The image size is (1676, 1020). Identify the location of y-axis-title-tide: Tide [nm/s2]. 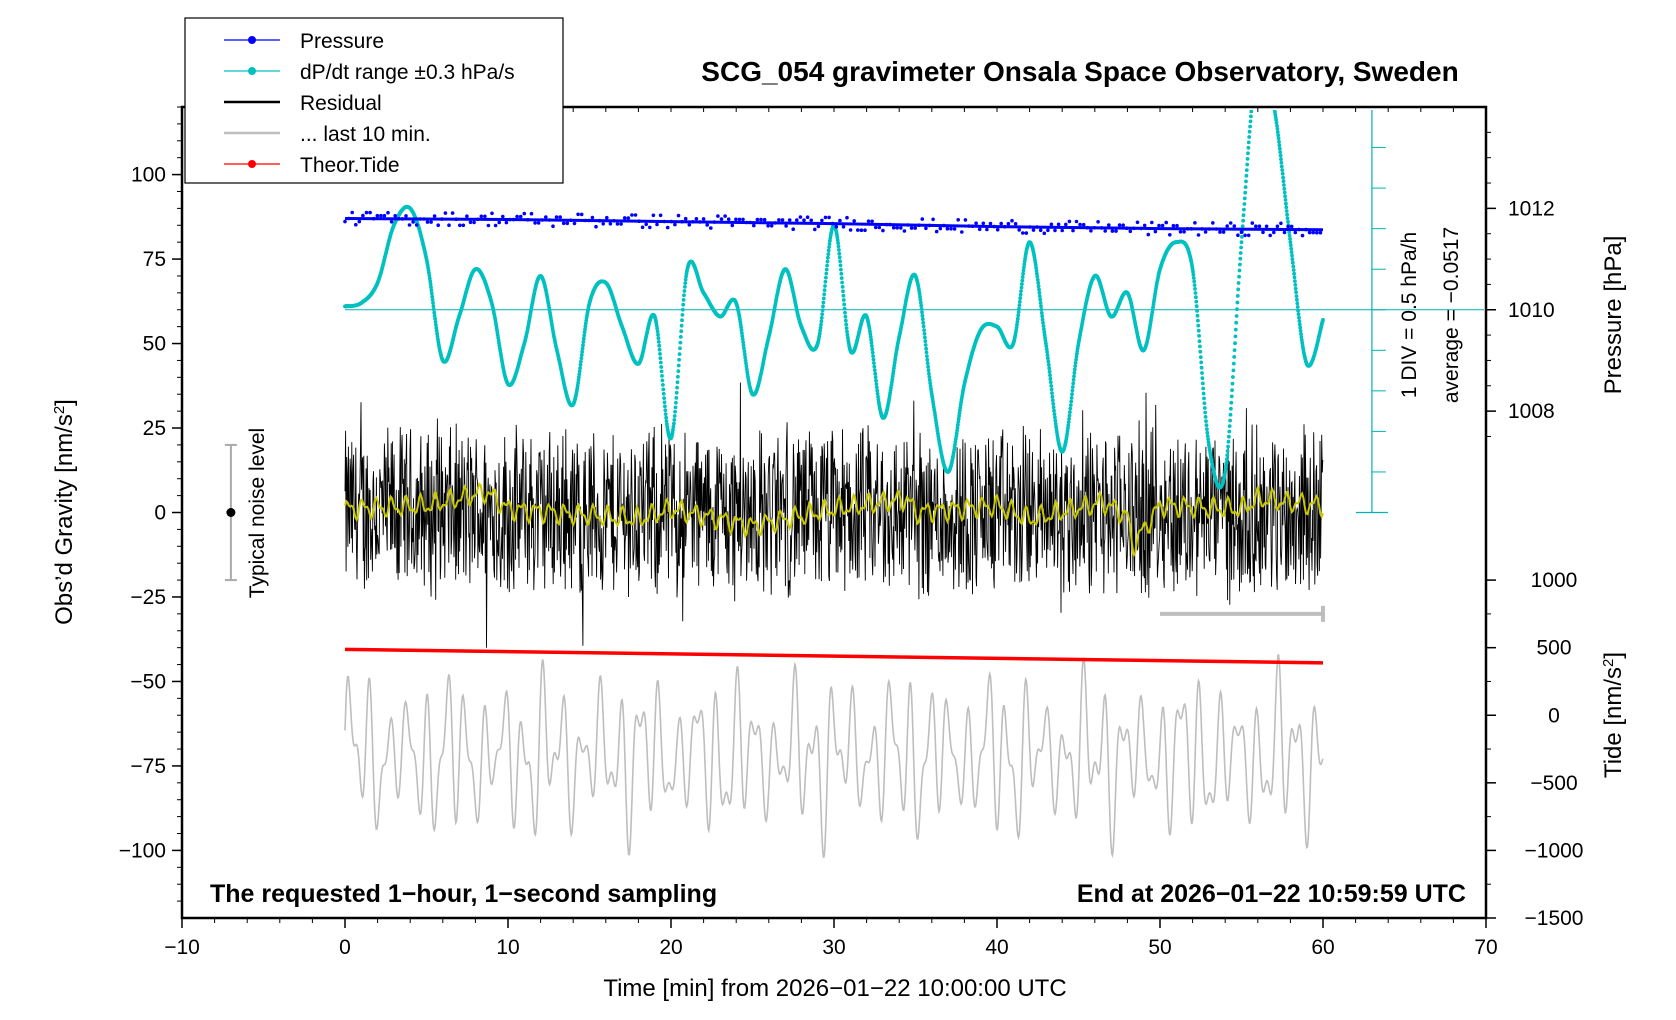
(1614, 715).